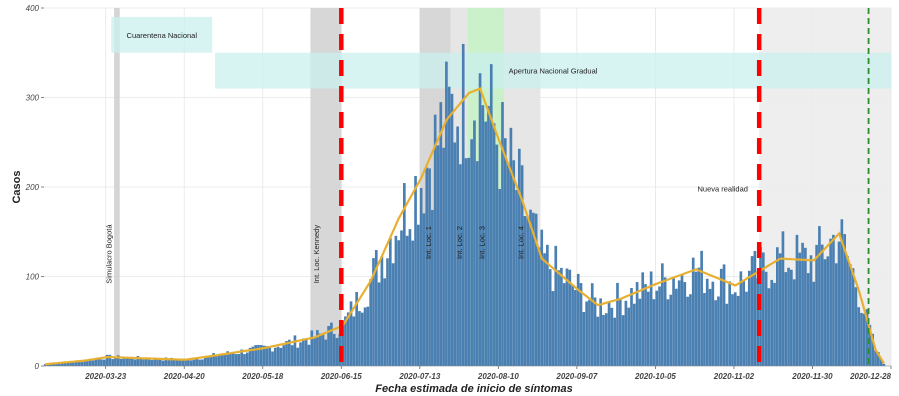  What do you see at coordinates (722, 188) in the screenshot?
I see `annotation-label: Nueva realidad` at bounding box center [722, 188].